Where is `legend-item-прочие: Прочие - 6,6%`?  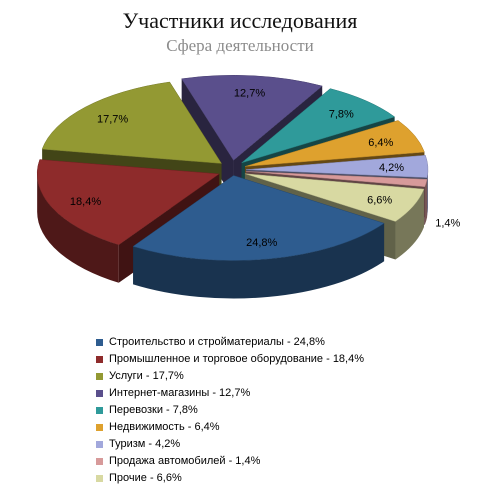
legend-item-прочие: Прочие - 6,6% is located at coordinates (230, 478).